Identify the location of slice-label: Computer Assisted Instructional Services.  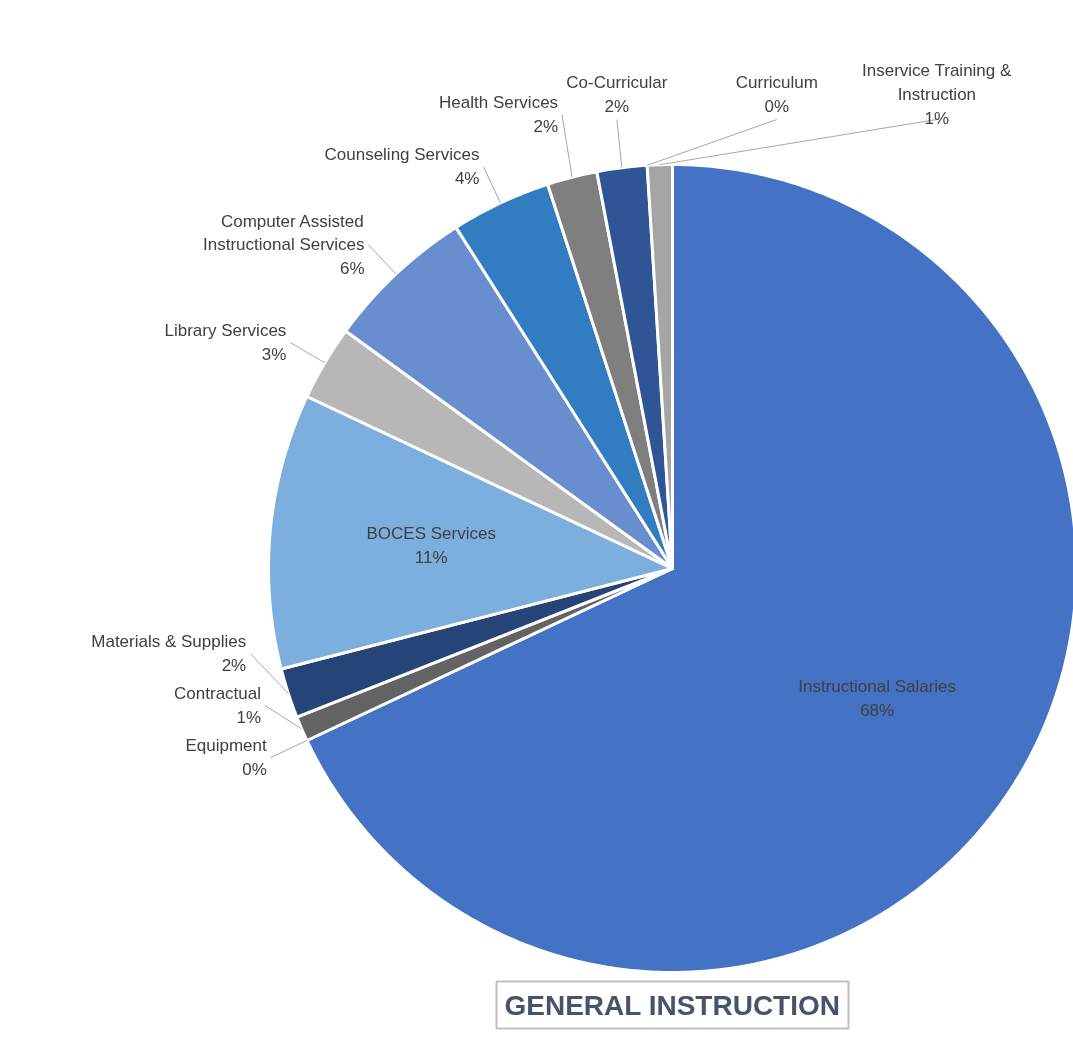
(283, 233).